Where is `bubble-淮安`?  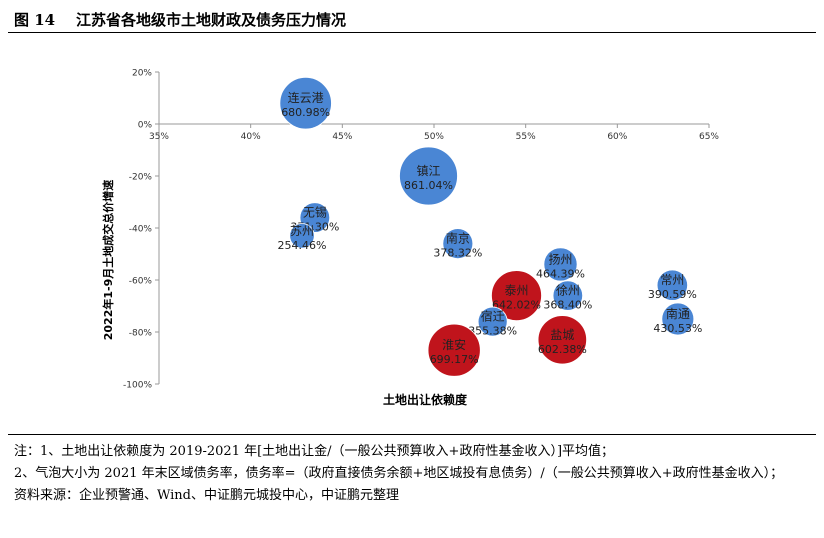
bubble-淮安 is located at coordinates (454, 350).